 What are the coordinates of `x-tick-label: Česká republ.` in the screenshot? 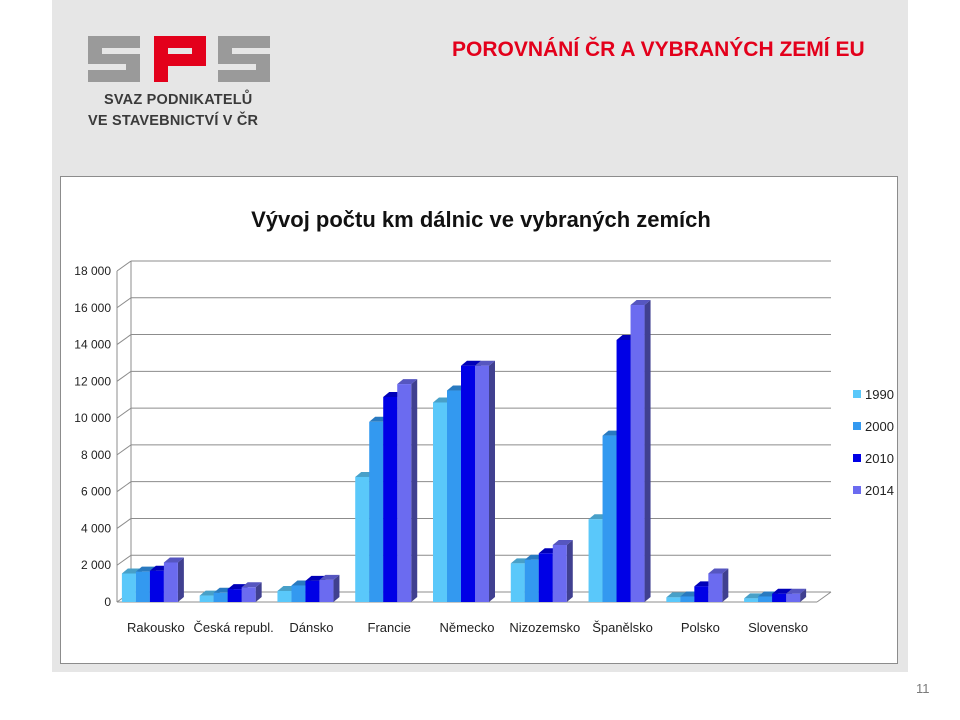 It's located at (234, 627).